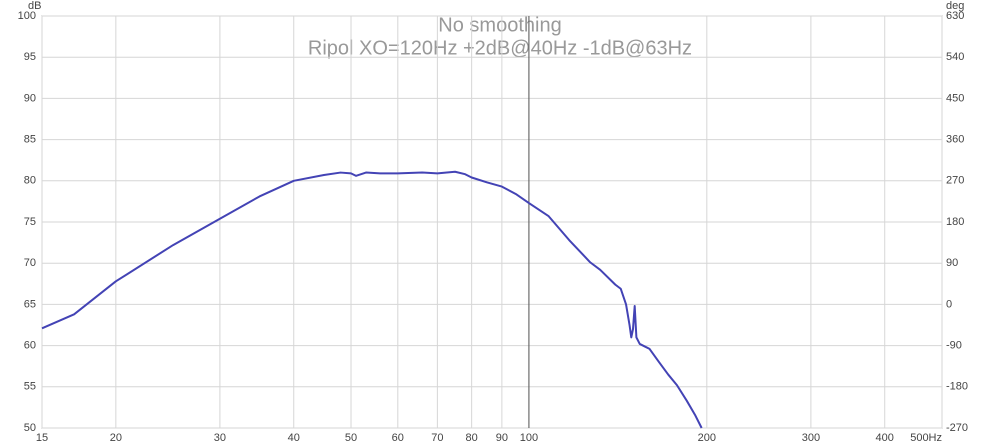  What do you see at coordinates (30, 98) in the screenshot?
I see `y-tick-label: 90` at bounding box center [30, 98].